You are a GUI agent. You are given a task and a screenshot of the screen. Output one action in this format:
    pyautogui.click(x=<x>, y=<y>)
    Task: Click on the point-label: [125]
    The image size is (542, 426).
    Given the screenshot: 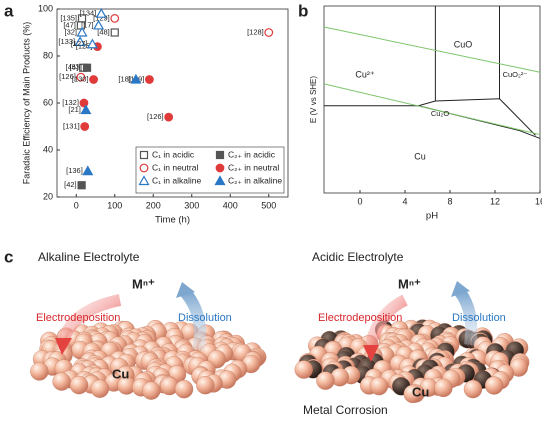 What is the action you would take?
    pyautogui.click(x=84, y=46)
    